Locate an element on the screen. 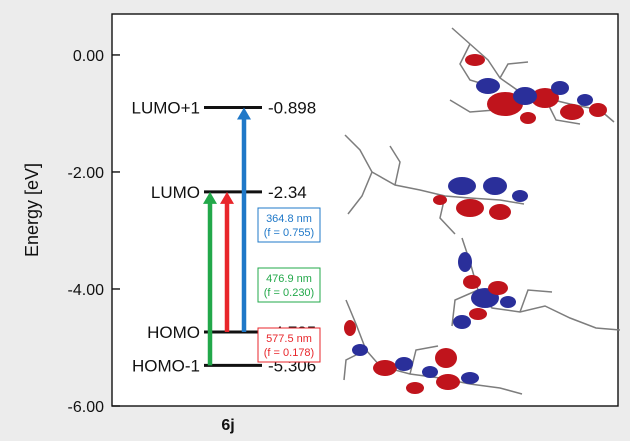  orbital-name-label: HOMO is located at coordinates (173, 332).